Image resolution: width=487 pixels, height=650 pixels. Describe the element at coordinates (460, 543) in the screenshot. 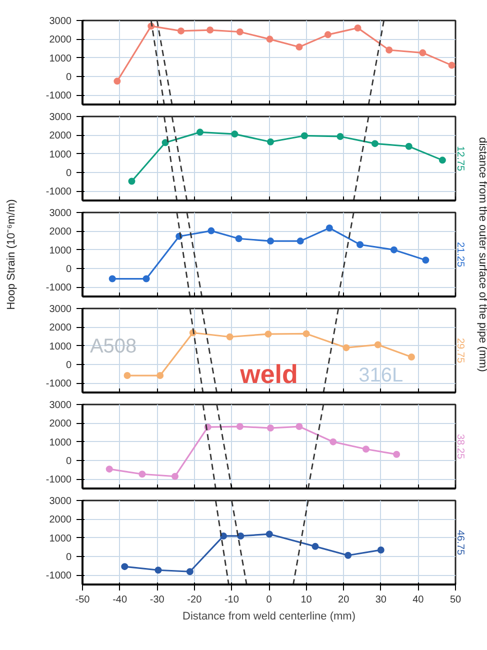

I see `text: 46.75` at that location.